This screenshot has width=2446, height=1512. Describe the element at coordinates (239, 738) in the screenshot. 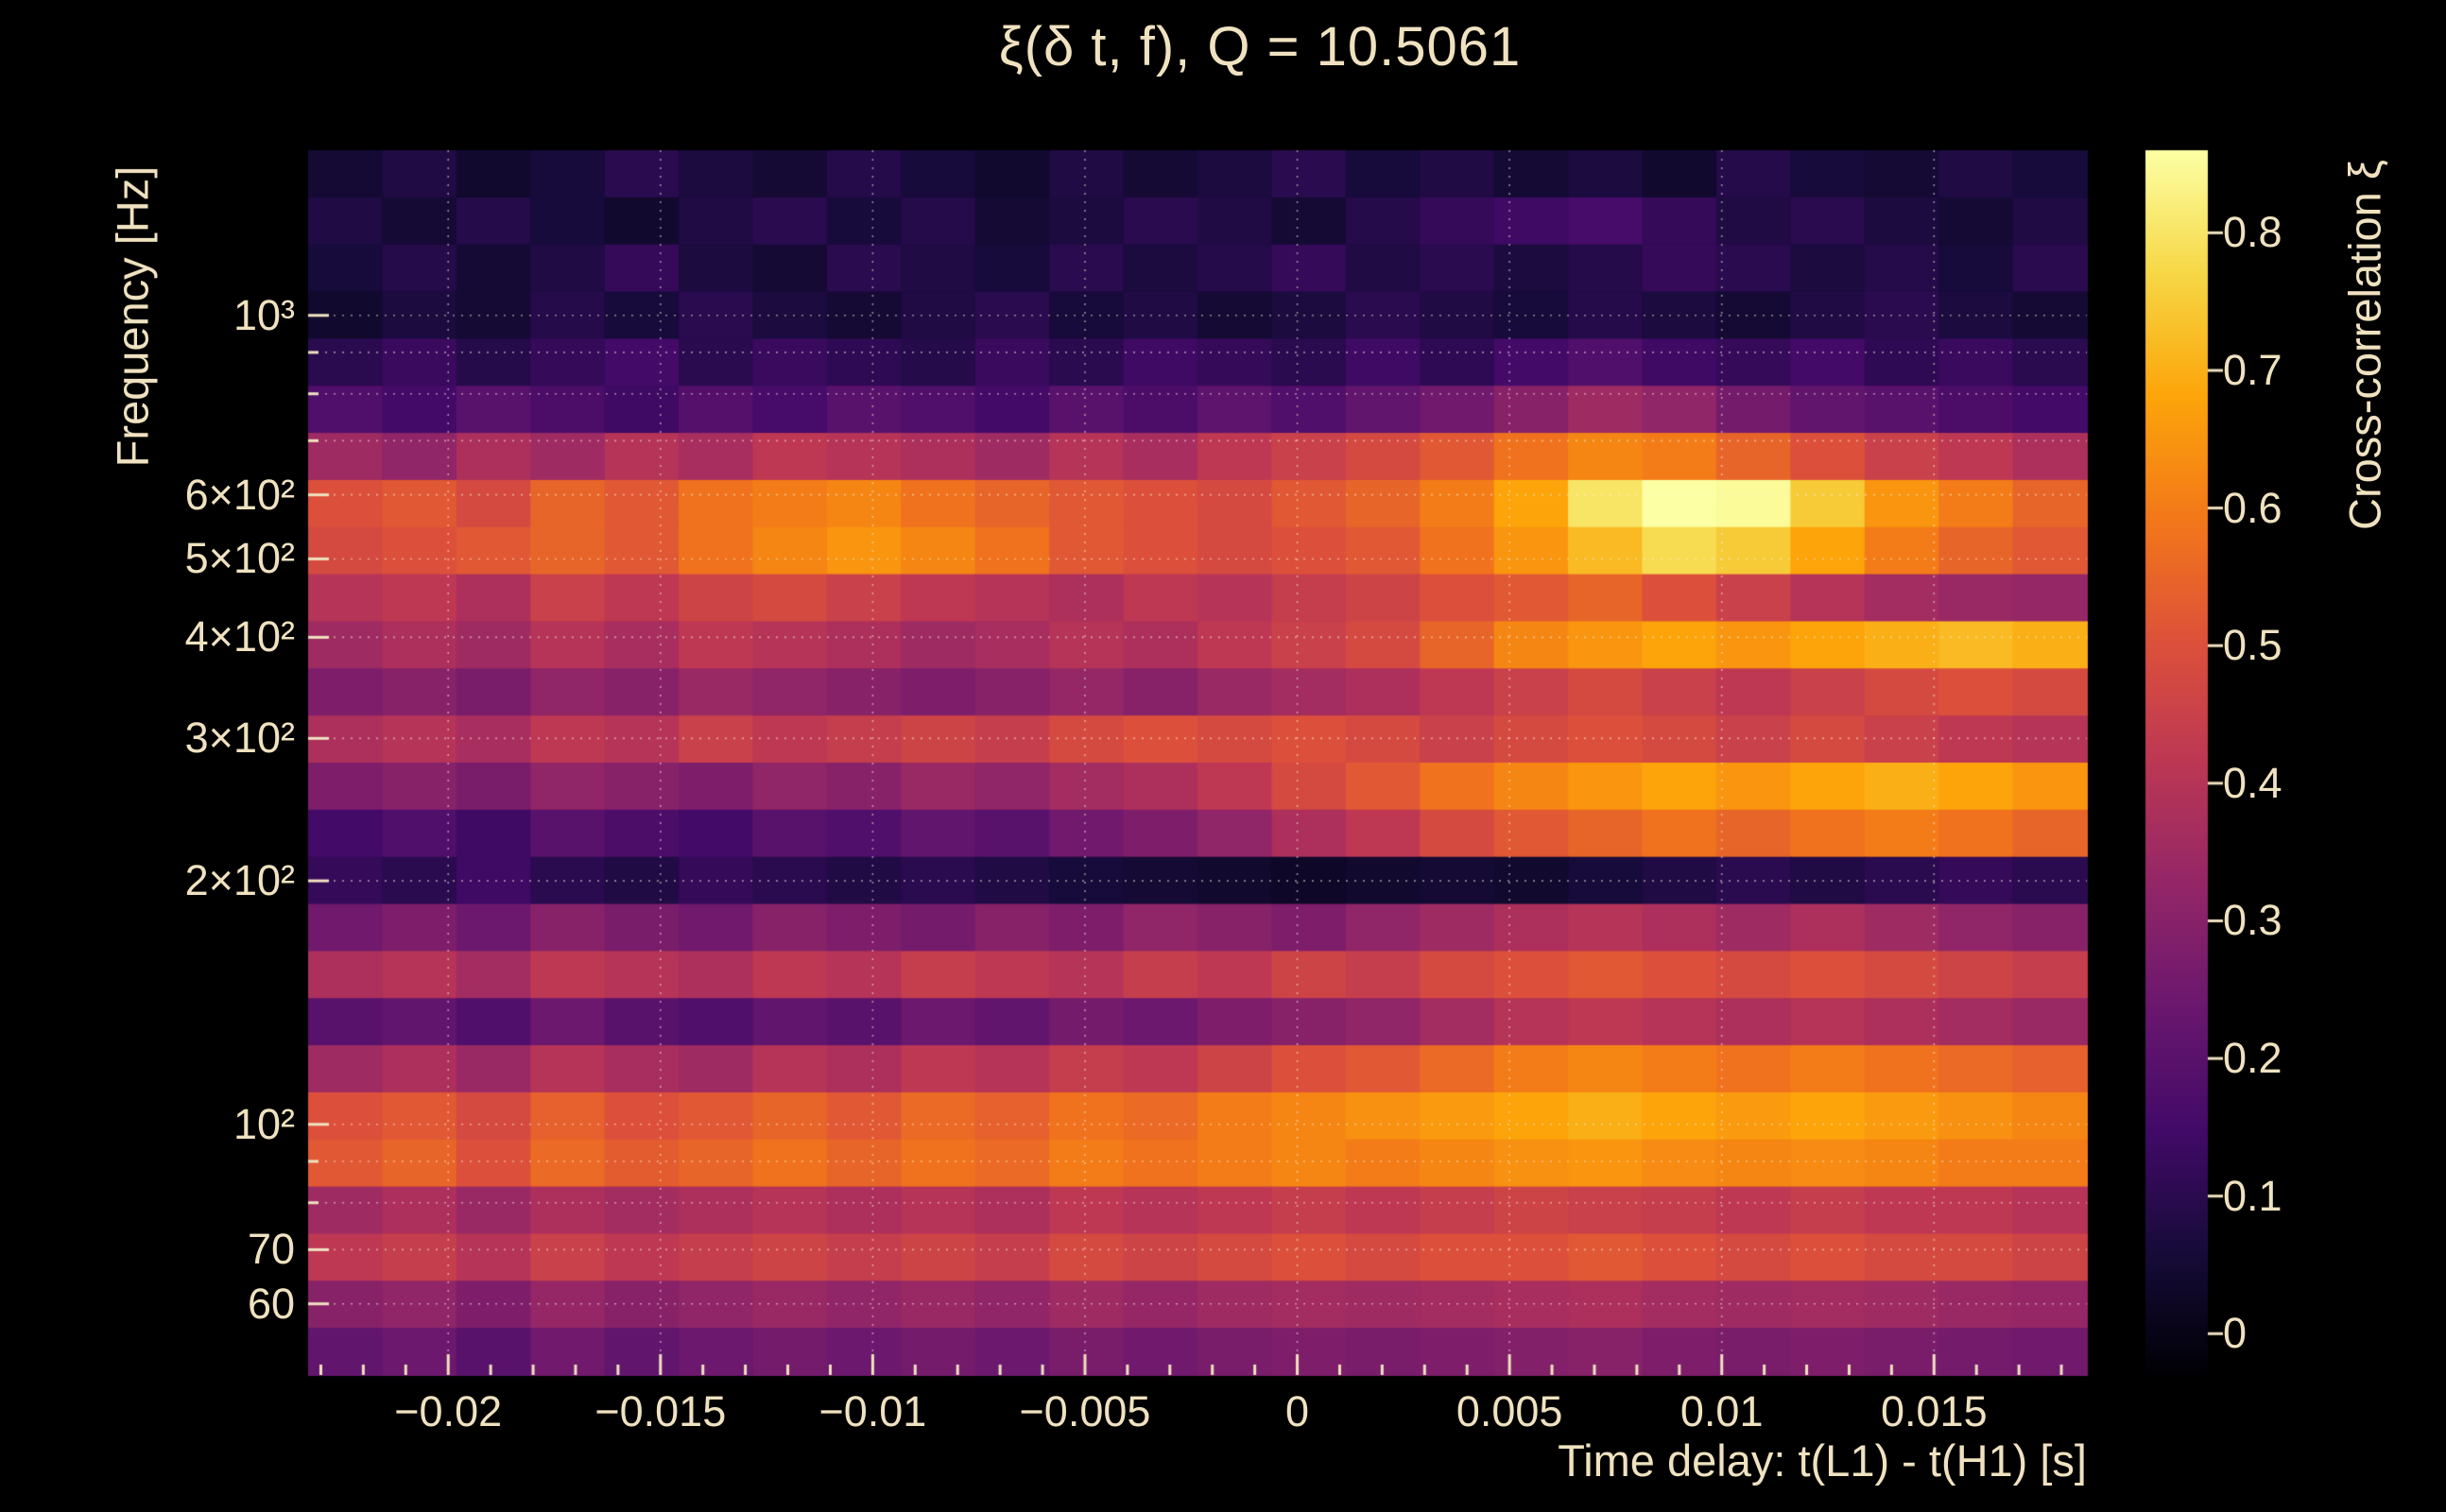

I see `y-tick-label: 3×10²` at that location.